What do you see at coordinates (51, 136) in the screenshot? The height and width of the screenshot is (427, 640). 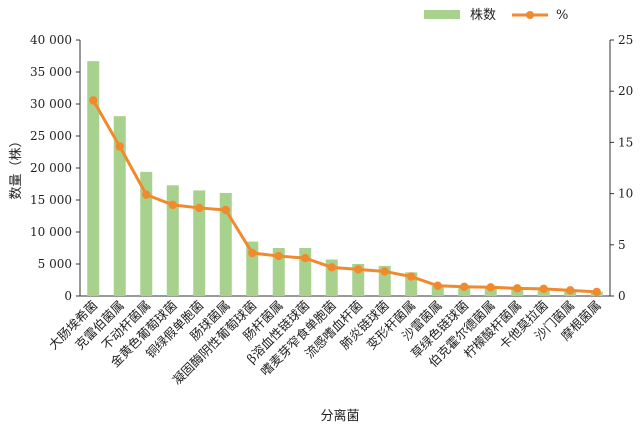 I see `y-tick-label-left: 25 000` at bounding box center [51, 136].